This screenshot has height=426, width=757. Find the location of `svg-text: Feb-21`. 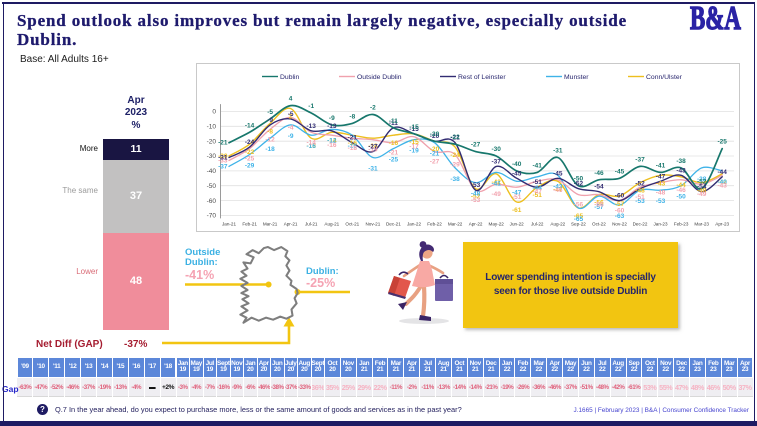

svg-text: Feb-21 is located at coordinates (249, 224).